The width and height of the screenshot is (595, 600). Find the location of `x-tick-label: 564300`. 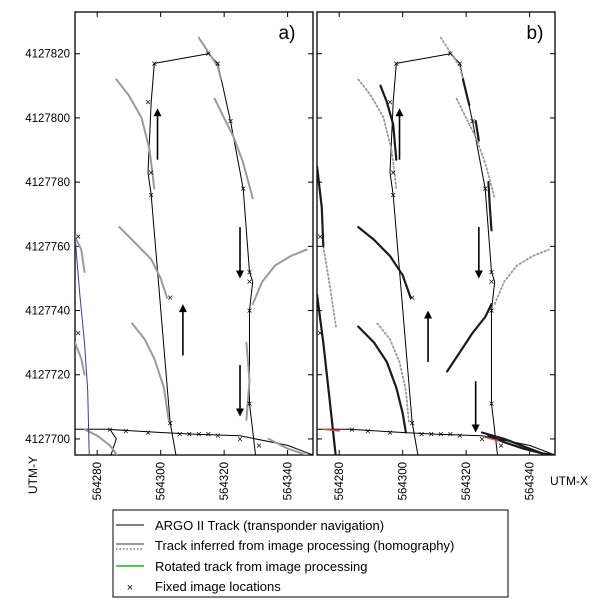

x-tick-label: 564300 is located at coordinates (404, 481).